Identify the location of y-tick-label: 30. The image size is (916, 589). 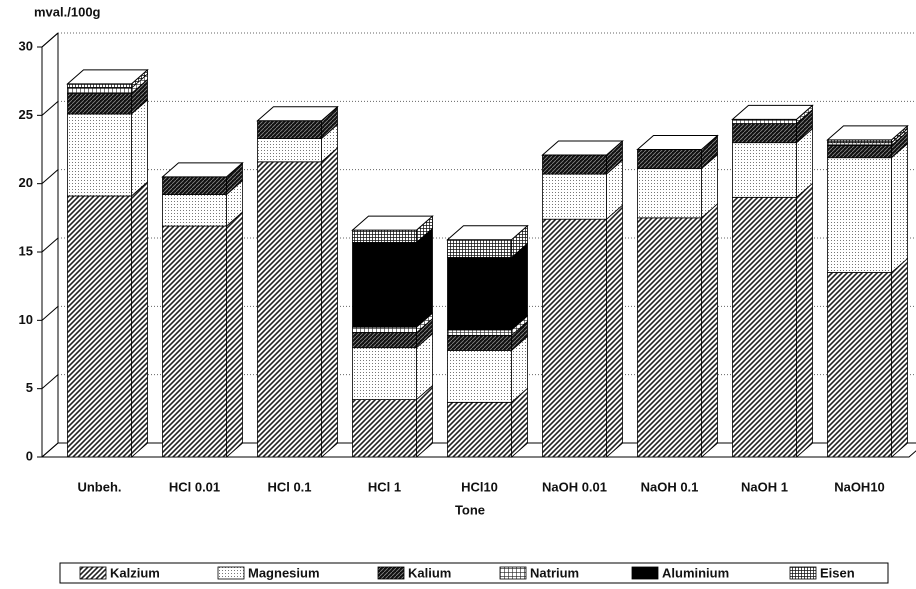
(26, 45).